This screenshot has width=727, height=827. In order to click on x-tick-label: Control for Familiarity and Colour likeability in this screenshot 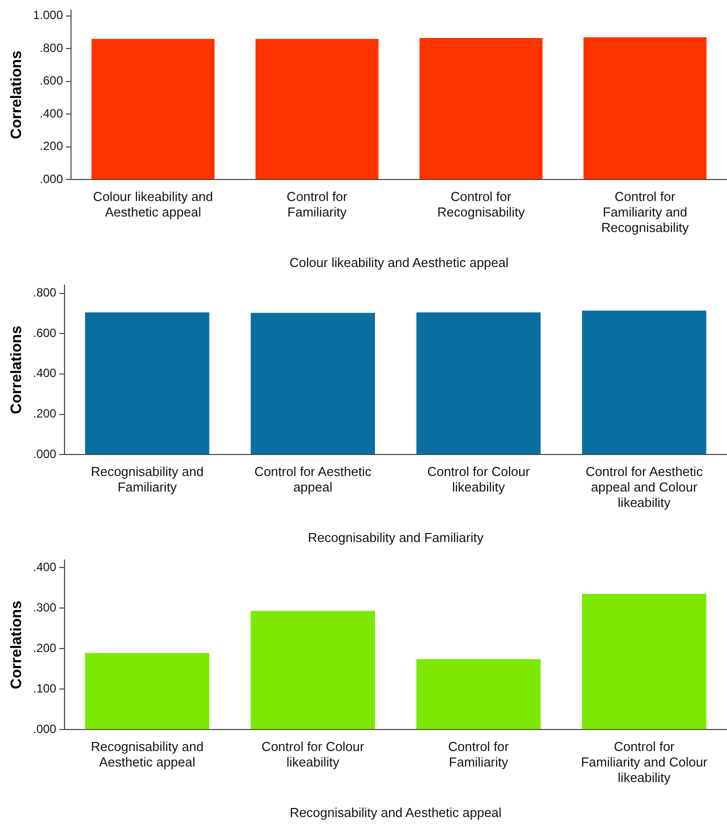, I will do `click(644, 762)`.